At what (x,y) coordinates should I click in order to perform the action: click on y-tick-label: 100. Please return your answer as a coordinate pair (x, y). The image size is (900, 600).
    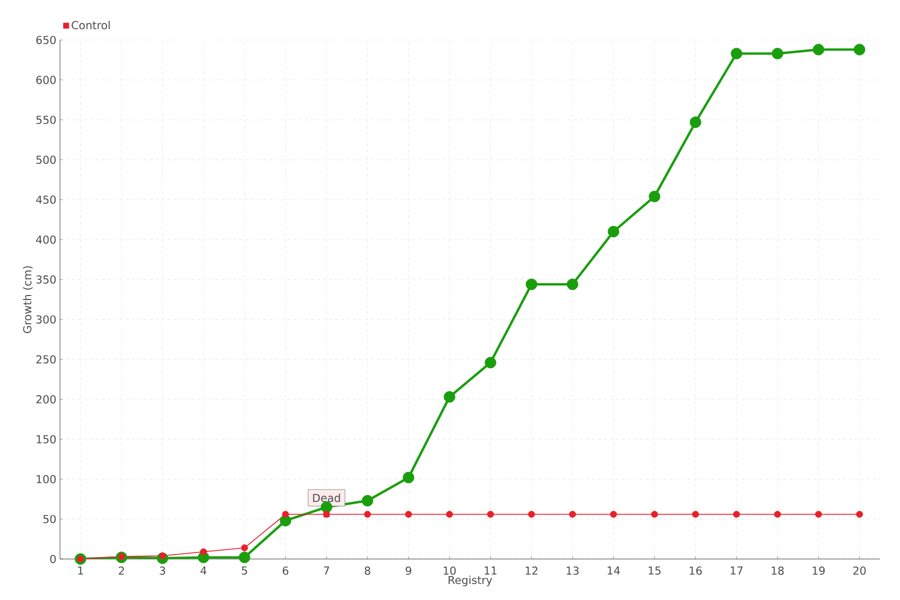
    Looking at the image, I should click on (46, 479).